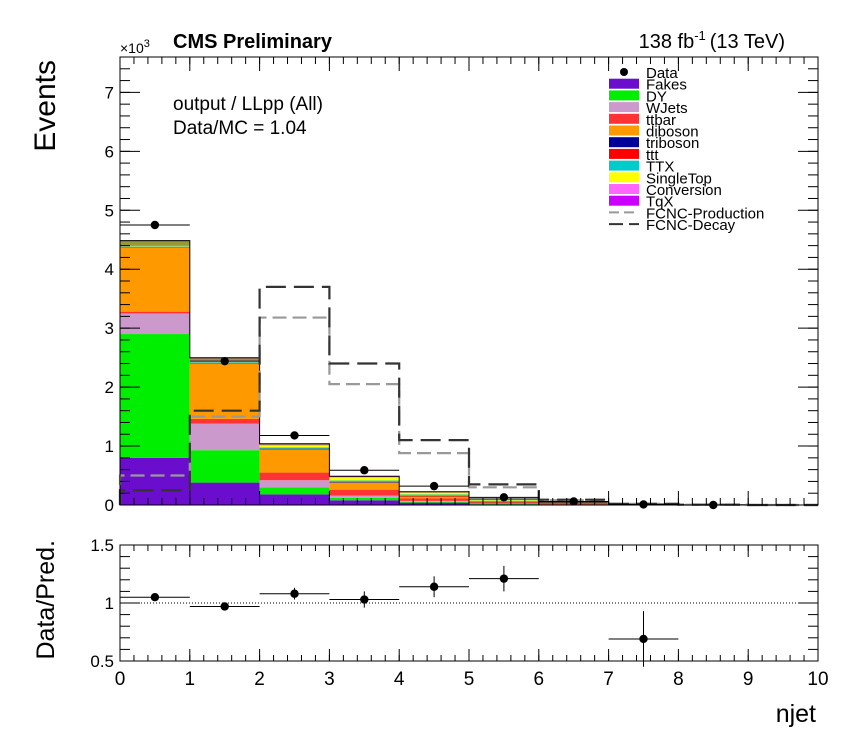 The height and width of the screenshot is (752, 861). I want to click on legend-label-ttt: ttt, so click(652, 155).